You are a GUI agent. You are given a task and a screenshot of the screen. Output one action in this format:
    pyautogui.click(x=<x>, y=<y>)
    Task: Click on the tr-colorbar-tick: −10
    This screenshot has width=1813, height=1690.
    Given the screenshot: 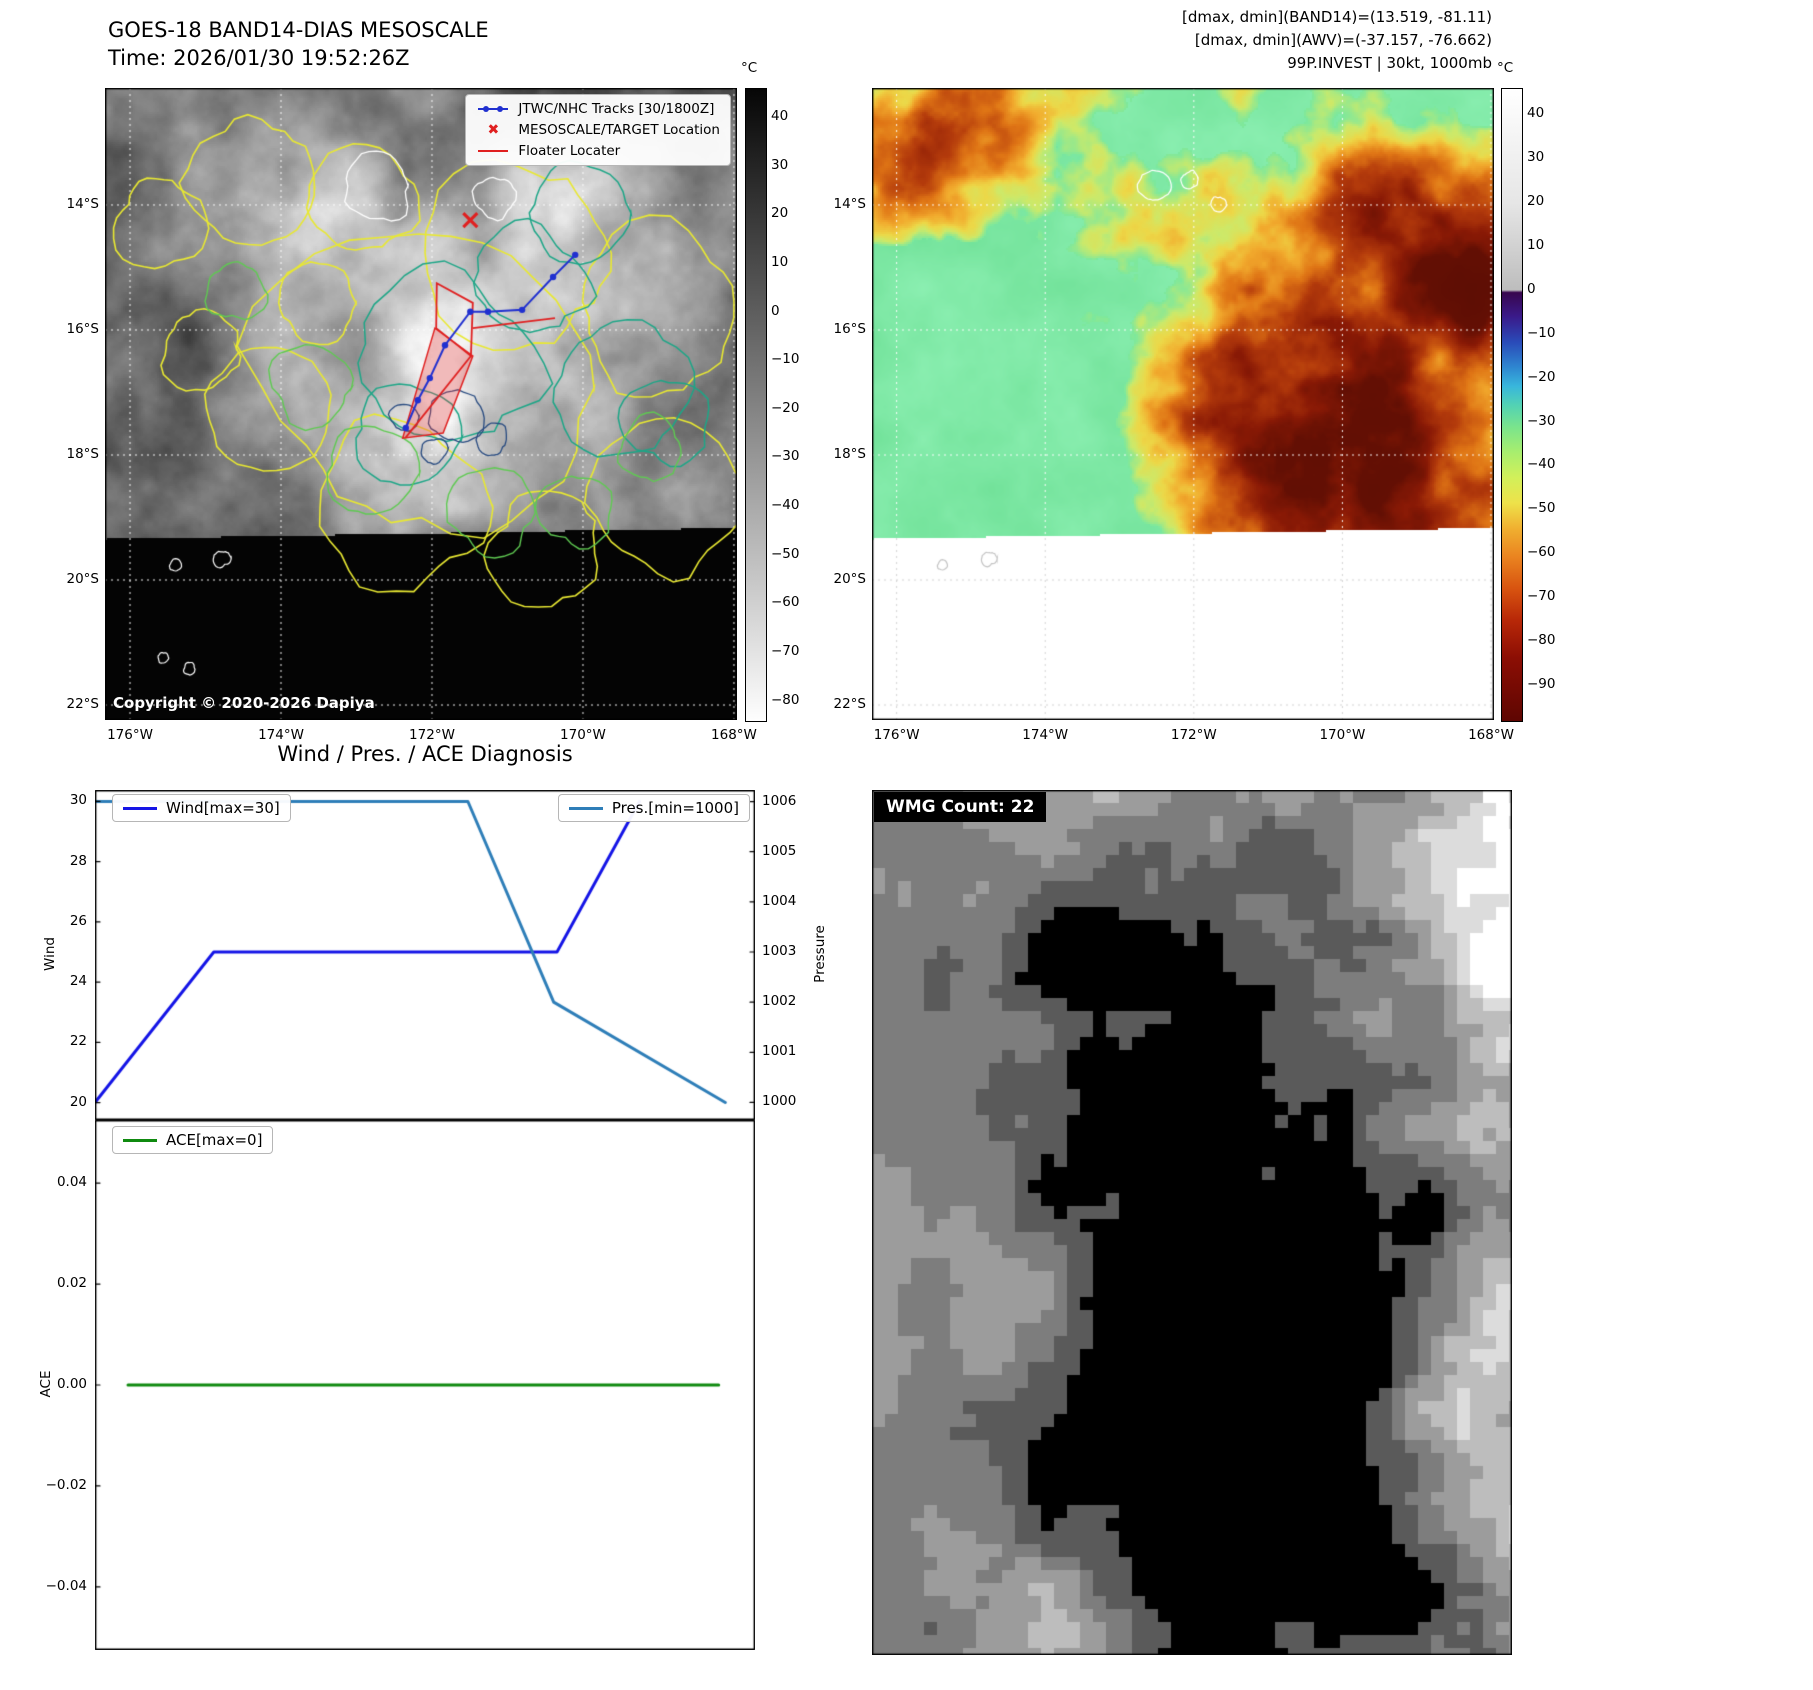 What is the action you would take?
    pyautogui.click(x=1541, y=332)
    